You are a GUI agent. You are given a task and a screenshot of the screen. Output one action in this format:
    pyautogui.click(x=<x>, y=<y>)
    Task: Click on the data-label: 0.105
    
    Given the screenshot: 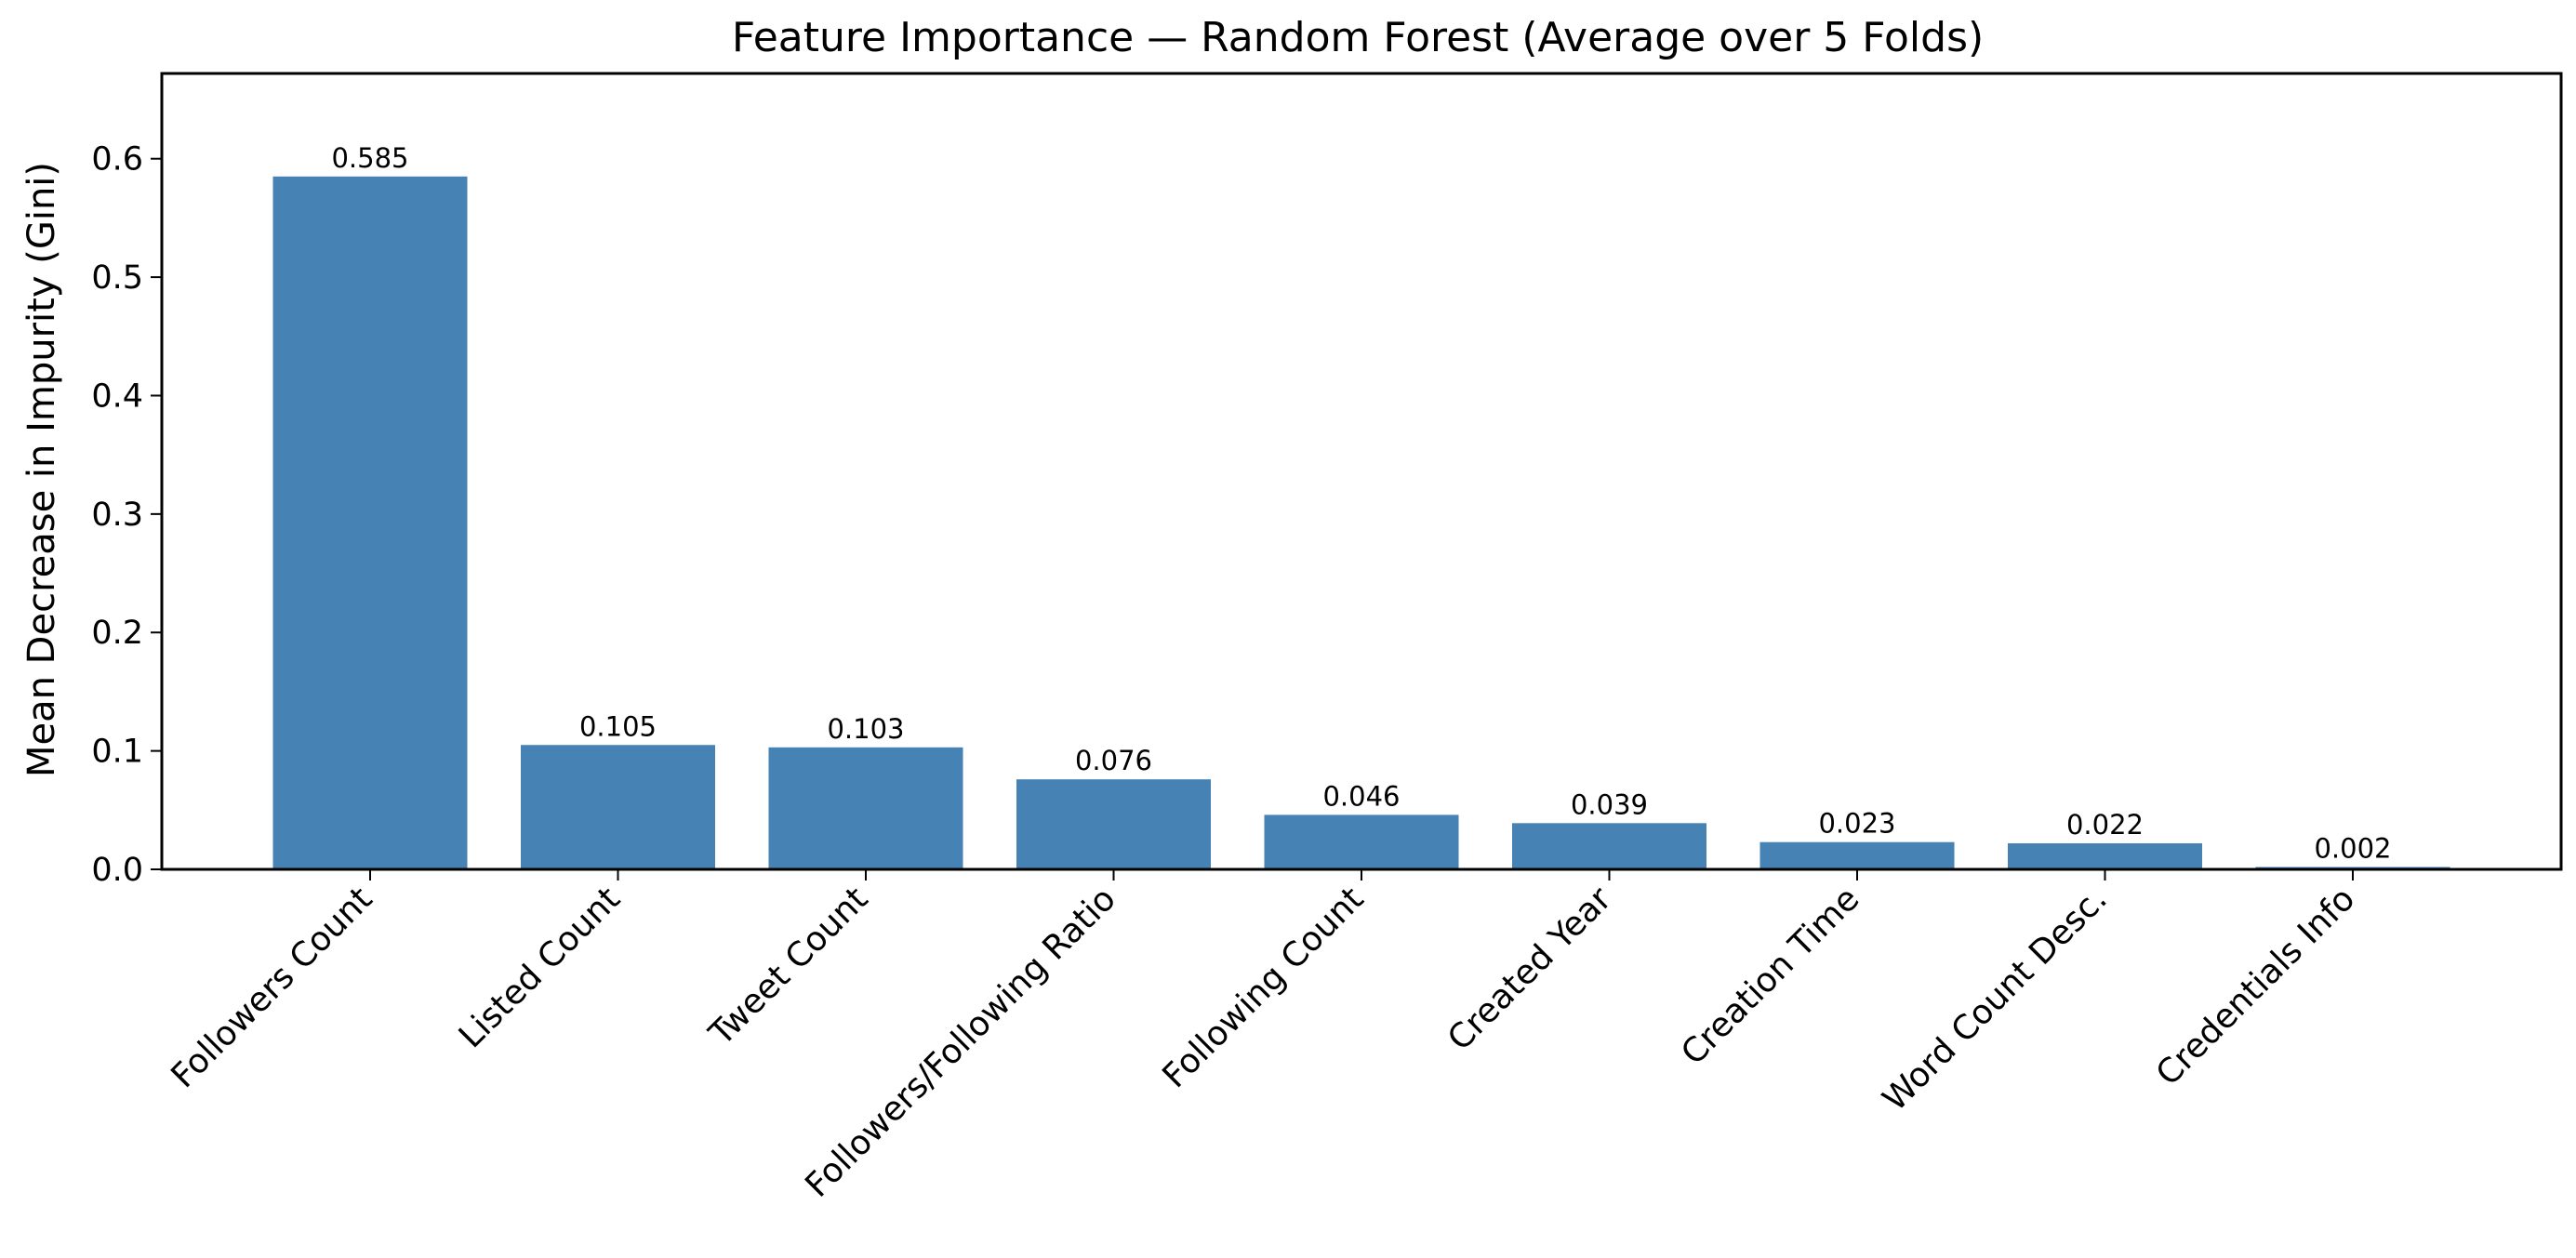 What is the action you would take?
    pyautogui.click(x=618, y=726)
    